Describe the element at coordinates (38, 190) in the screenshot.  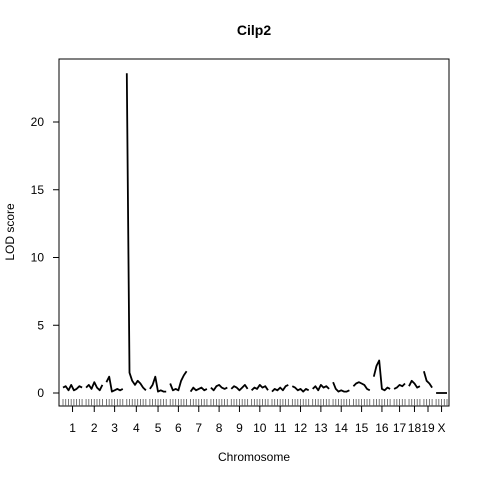
I see `y-tick-label: 15` at that location.